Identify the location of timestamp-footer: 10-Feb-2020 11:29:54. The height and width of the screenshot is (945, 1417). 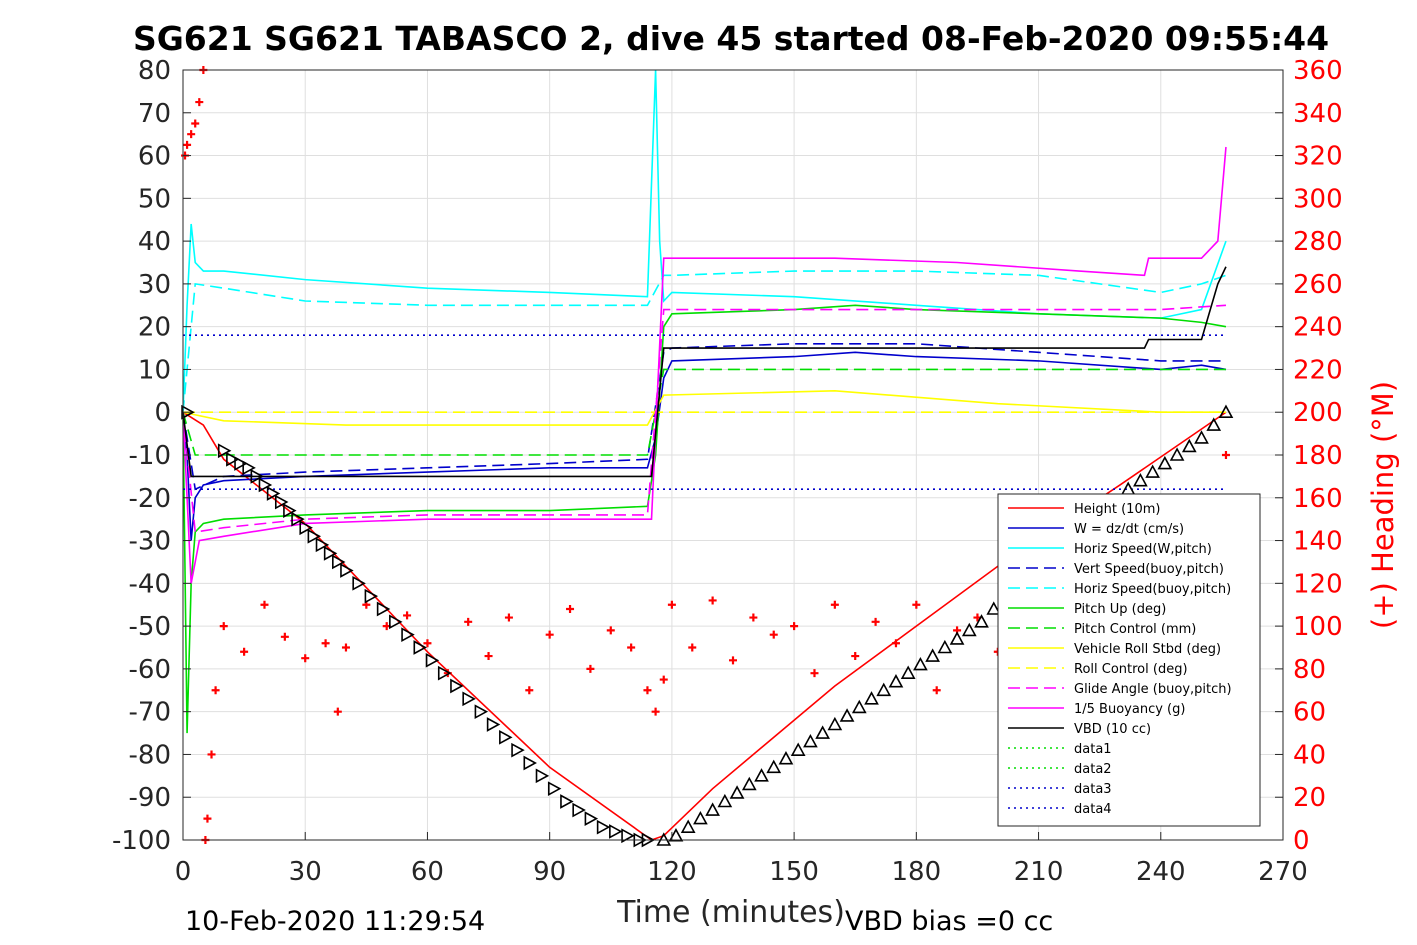
(335, 921).